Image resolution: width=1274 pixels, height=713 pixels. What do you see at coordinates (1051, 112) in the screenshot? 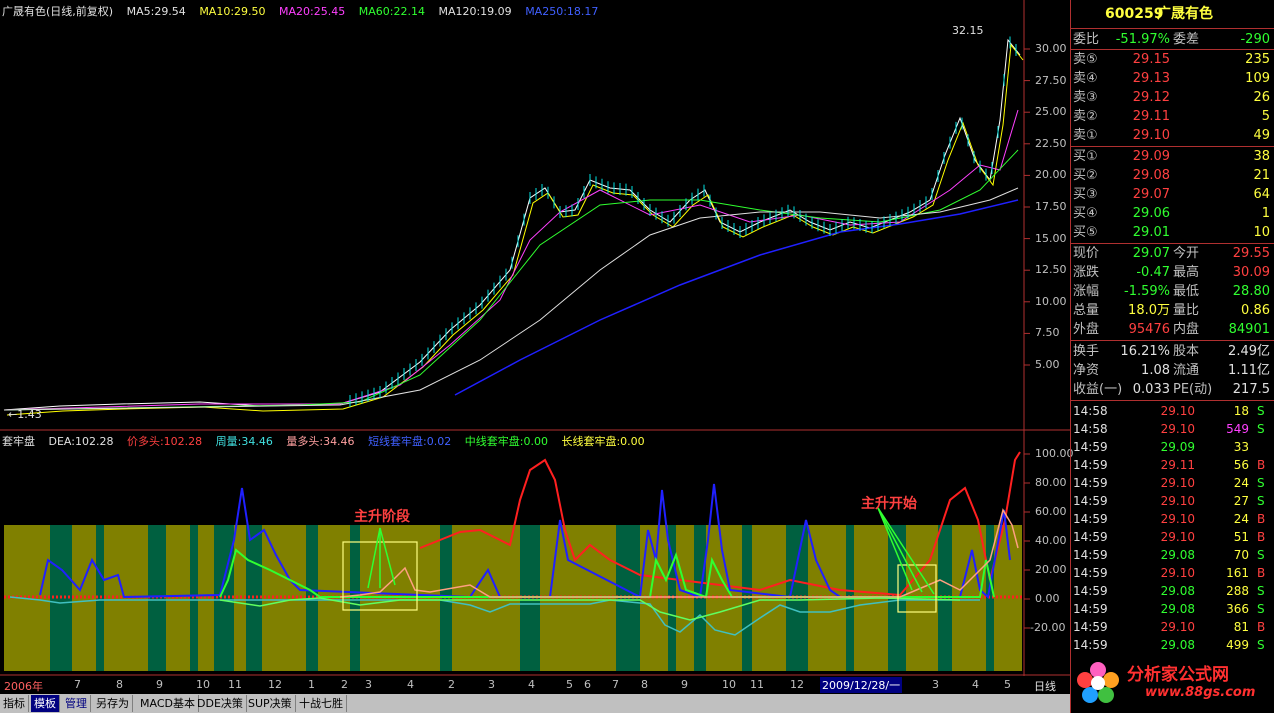
I see `price-tick: 25.00` at bounding box center [1051, 112].